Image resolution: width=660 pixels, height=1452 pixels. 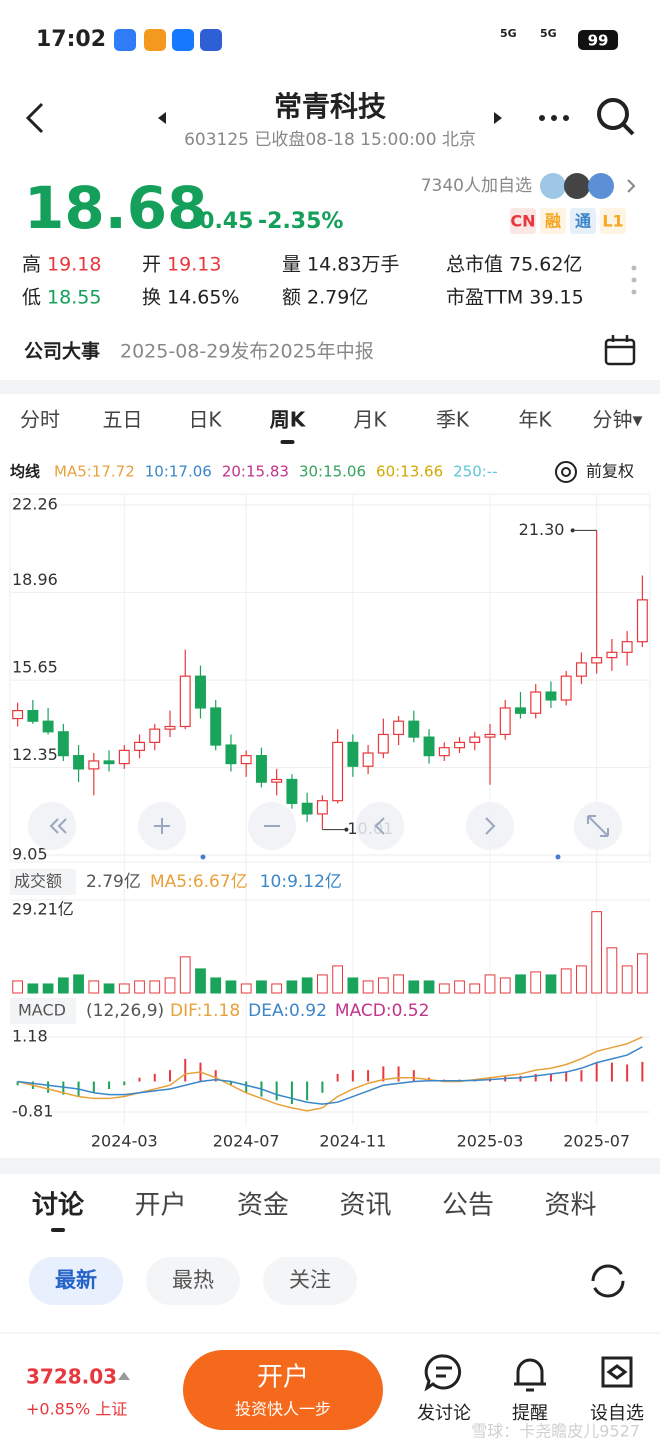 What do you see at coordinates (160, 1206) in the screenshot?
I see `content-tab: 开户` at bounding box center [160, 1206].